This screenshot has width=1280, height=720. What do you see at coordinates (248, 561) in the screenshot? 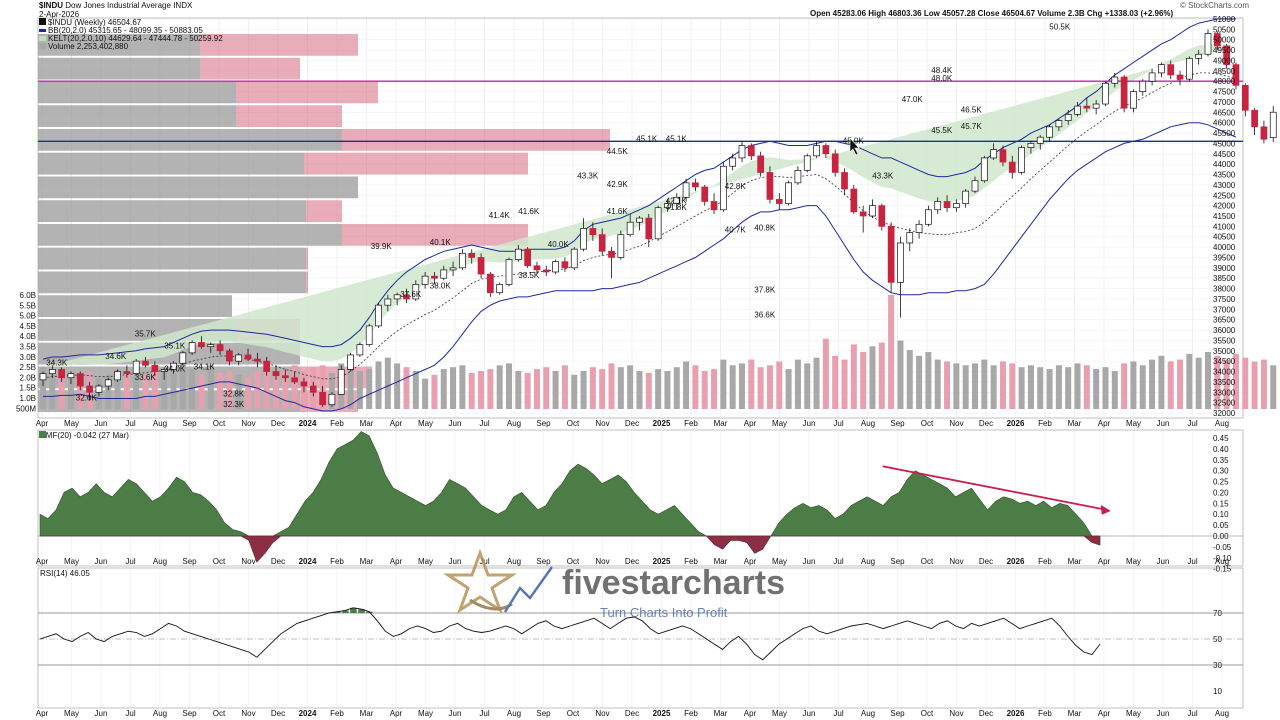
I see `x-tick-label: Nov` at bounding box center [248, 561].